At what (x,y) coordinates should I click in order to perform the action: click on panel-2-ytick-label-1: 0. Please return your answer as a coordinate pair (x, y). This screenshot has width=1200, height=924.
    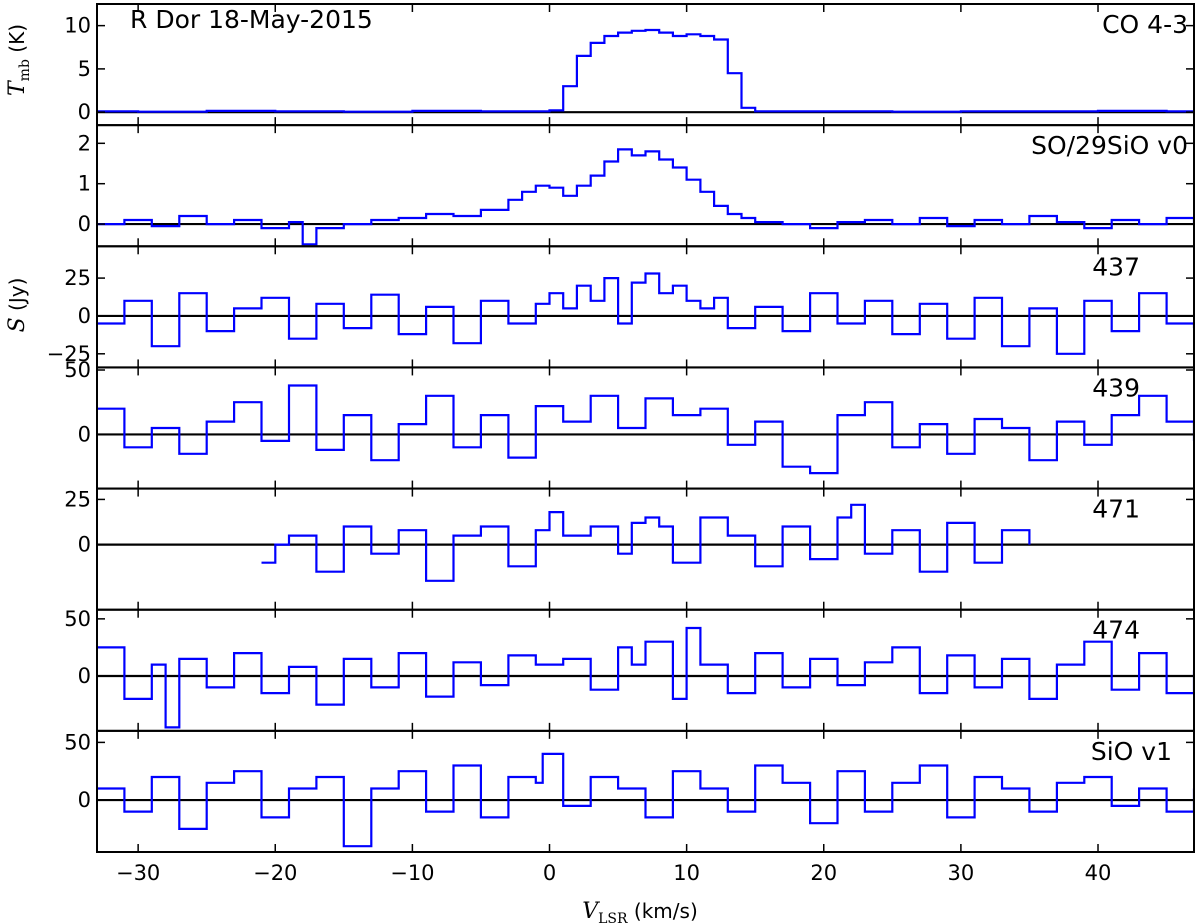
    Looking at the image, I should click on (84, 316).